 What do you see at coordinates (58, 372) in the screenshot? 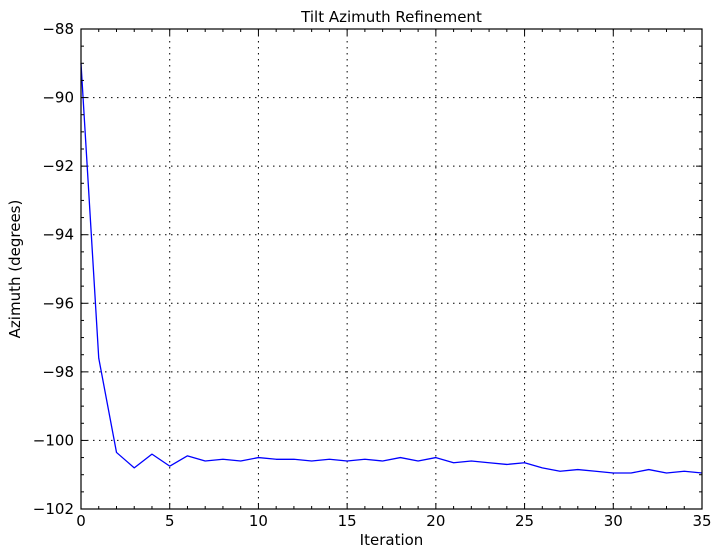
I see `y-tick-label: −98` at bounding box center [58, 372].